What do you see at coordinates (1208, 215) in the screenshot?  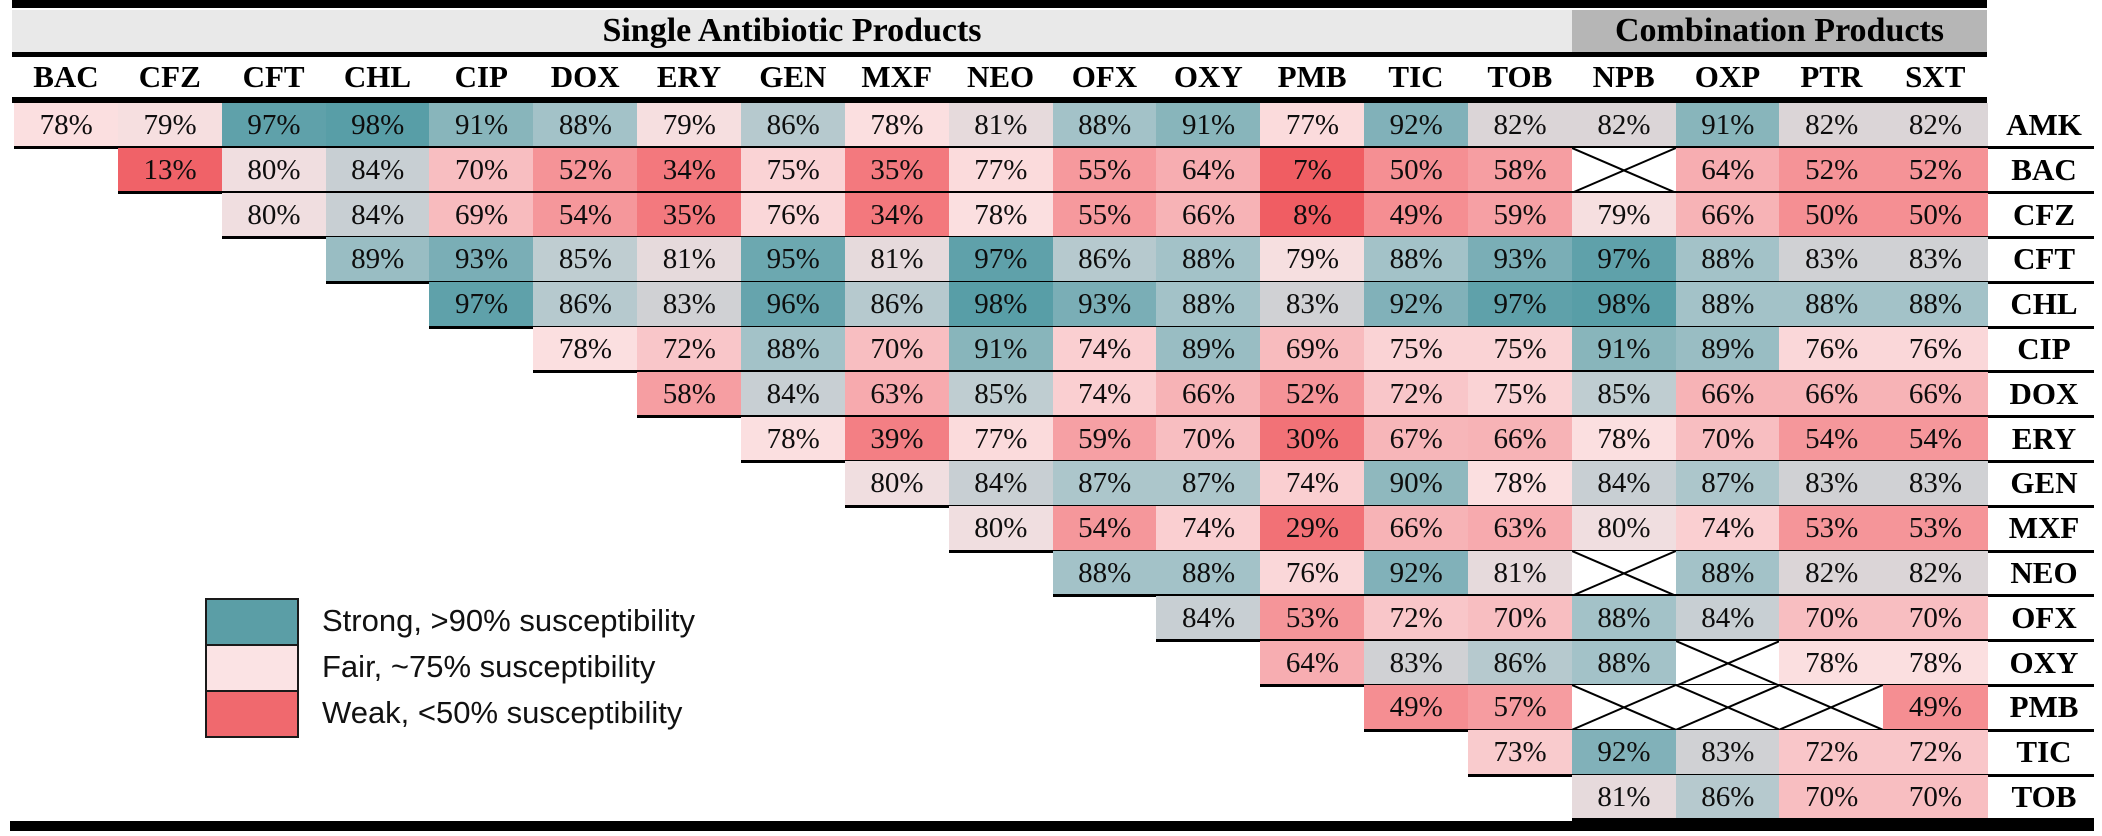 I see `heatmap-cell: 66%` at bounding box center [1208, 215].